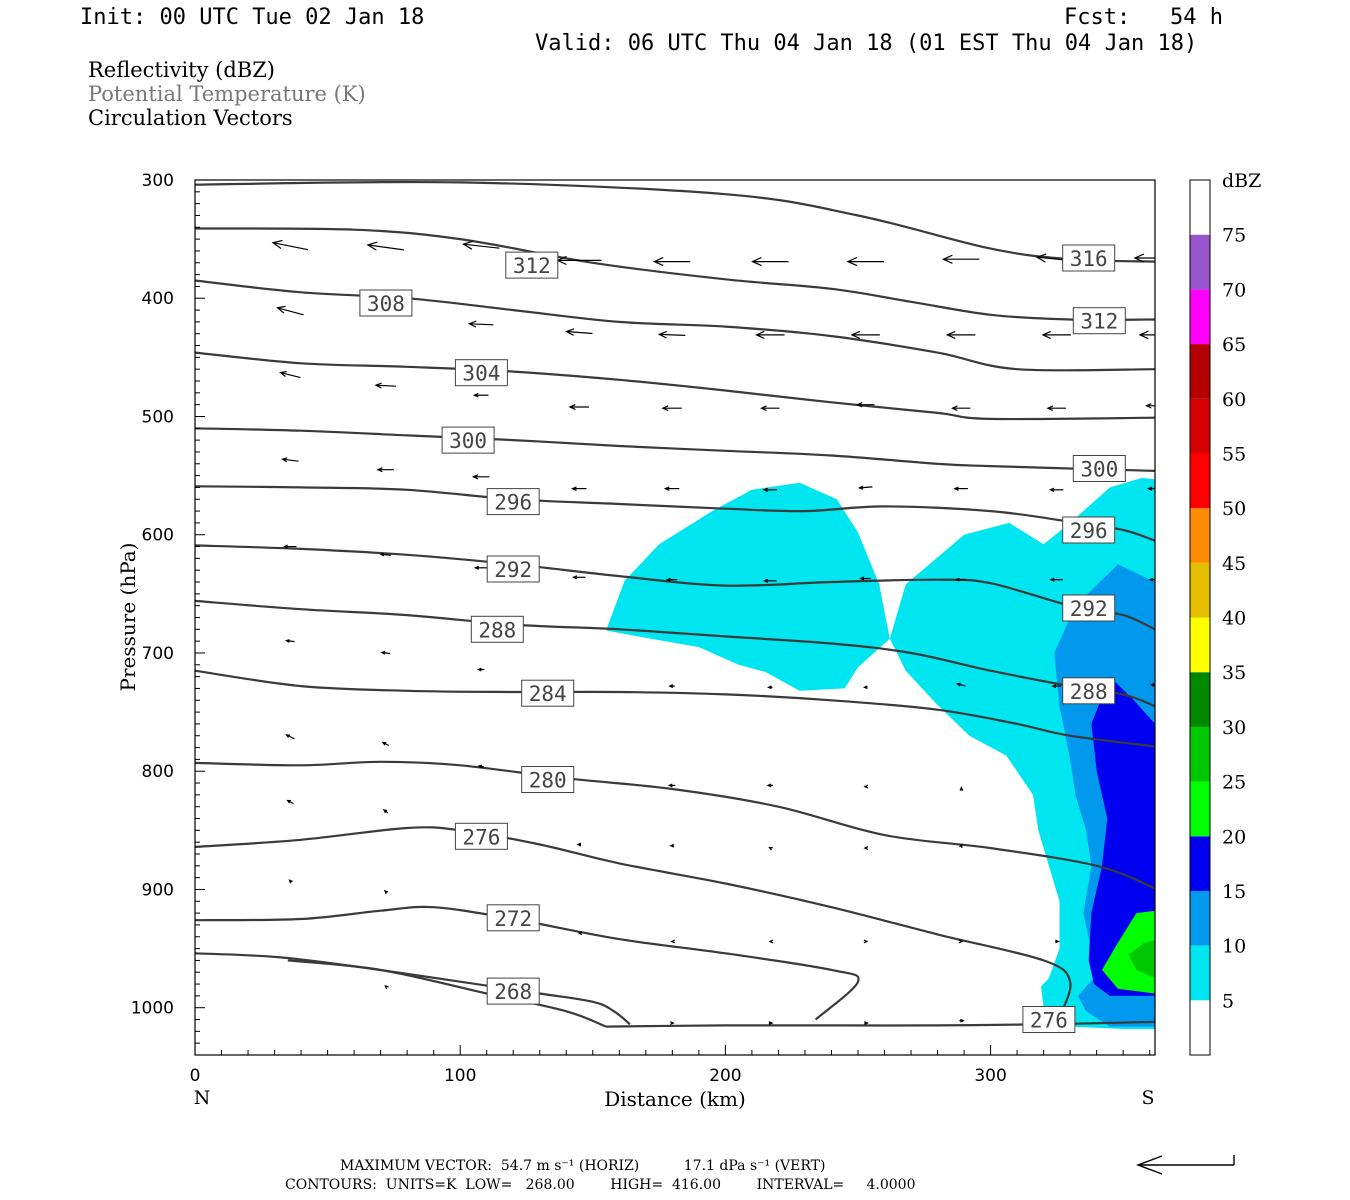 This screenshot has height=1200, width=1350. What do you see at coordinates (725, 1076) in the screenshot?
I see `x-tick-label: 200` at bounding box center [725, 1076].